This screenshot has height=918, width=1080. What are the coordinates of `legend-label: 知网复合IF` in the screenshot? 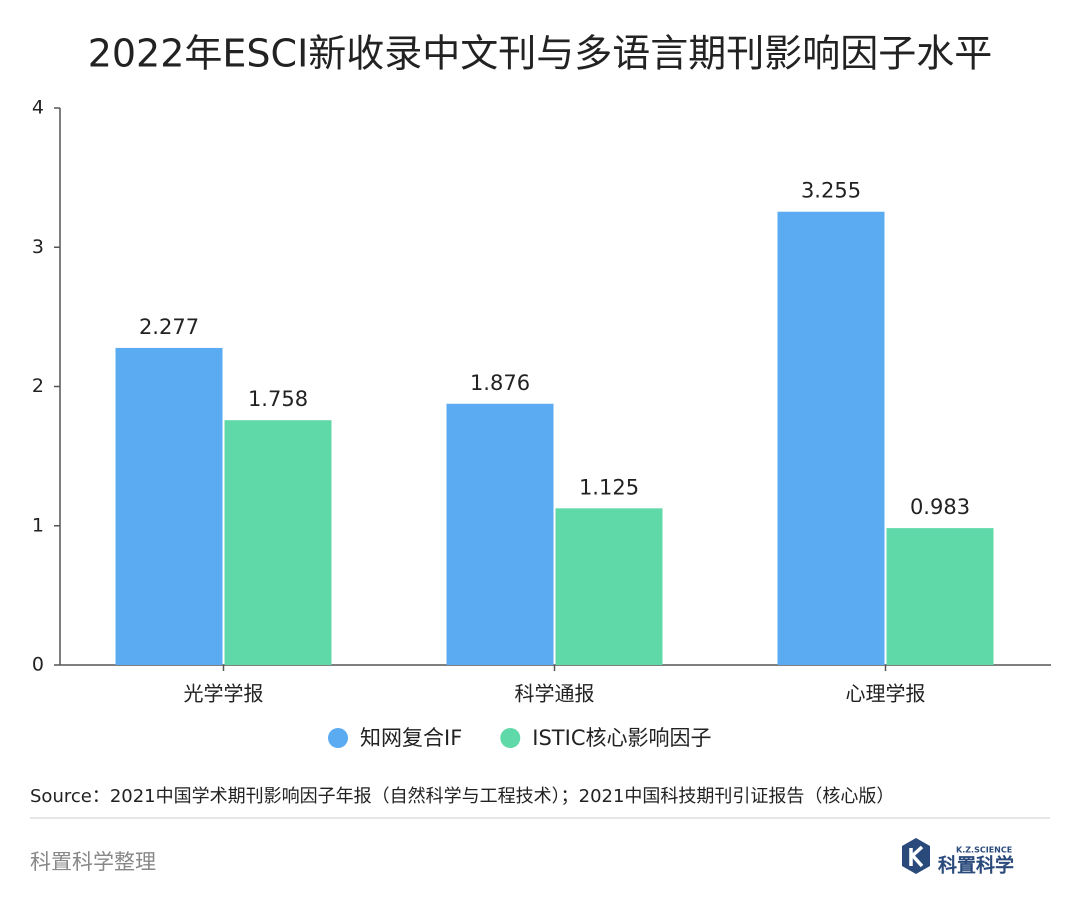 It's located at (411, 738).